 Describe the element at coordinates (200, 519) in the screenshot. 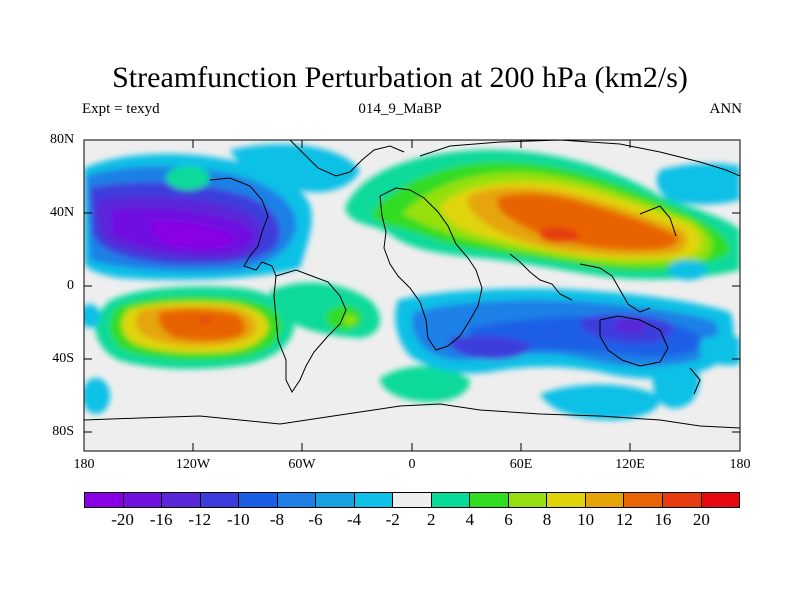

I see `colorbar-label: -12` at that location.